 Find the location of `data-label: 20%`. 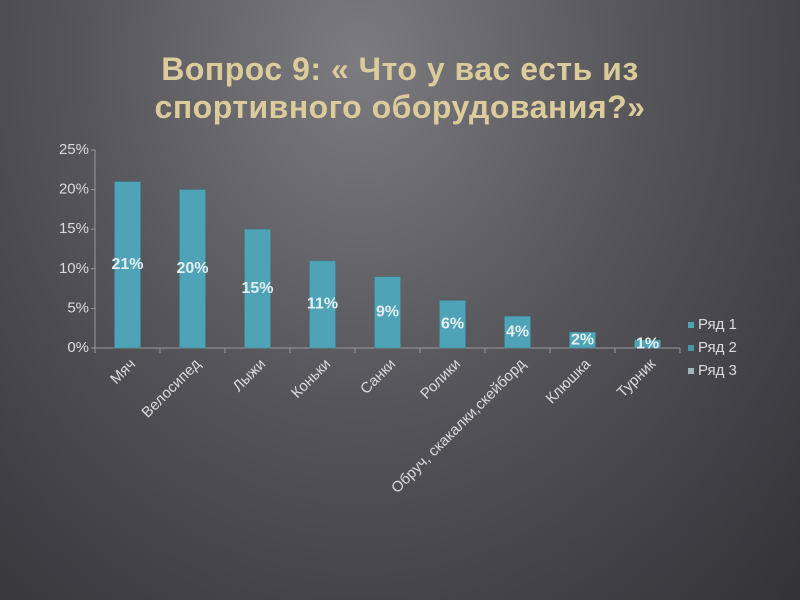

data-label: 20% is located at coordinates (192, 268).